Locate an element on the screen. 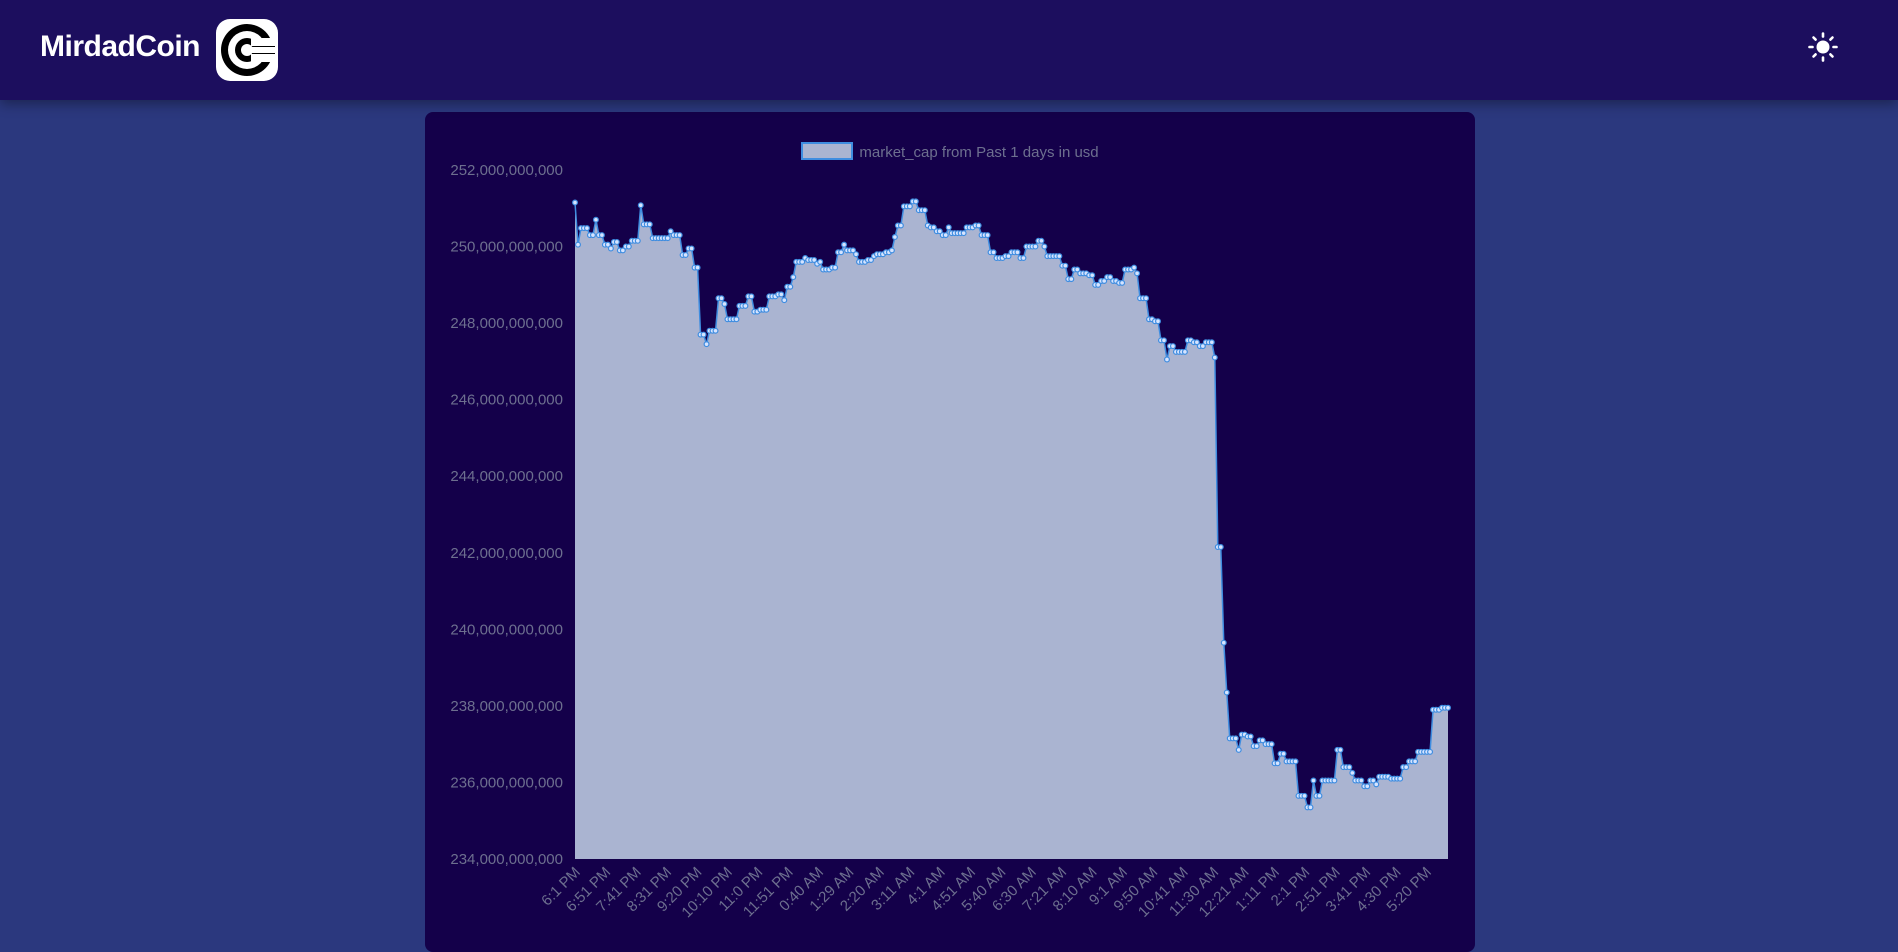 The height and width of the screenshot is (952, 1898). legend-label: market_cap from Past 1 days in usd is located at coordinates (979, 152).